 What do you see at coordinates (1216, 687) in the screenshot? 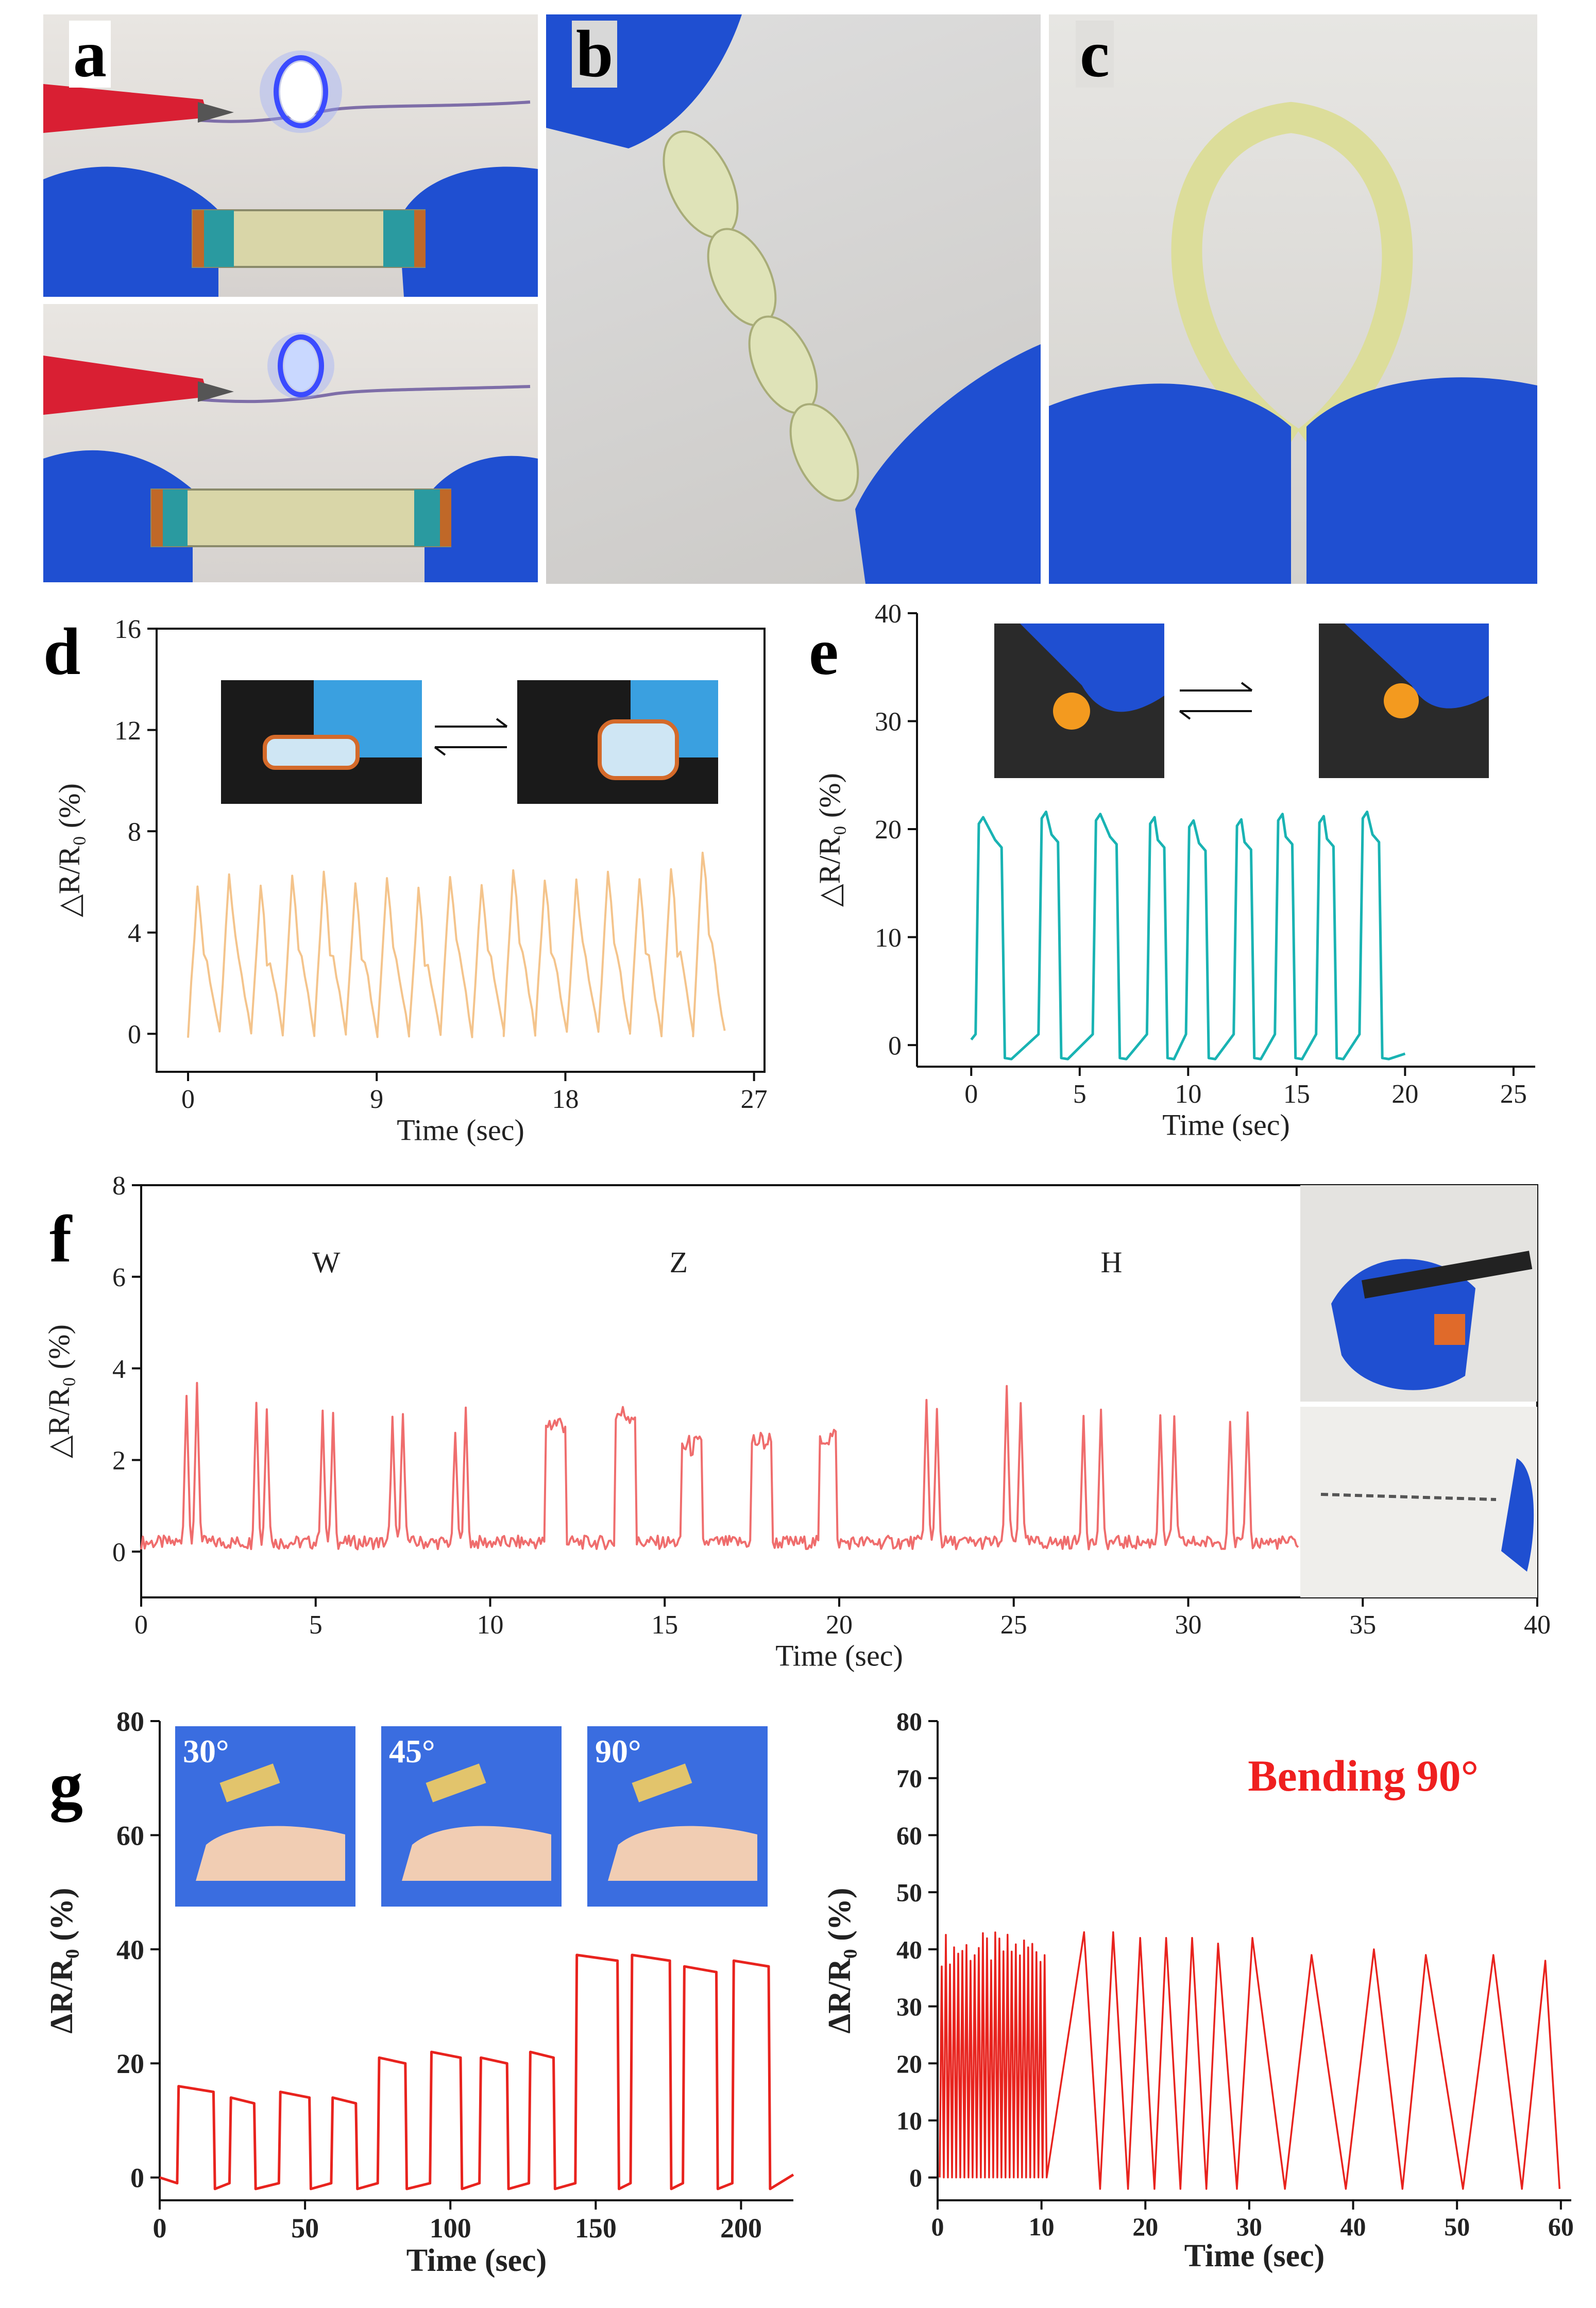
I see `arrow-right-icon` at bounding box center [1216, 687].